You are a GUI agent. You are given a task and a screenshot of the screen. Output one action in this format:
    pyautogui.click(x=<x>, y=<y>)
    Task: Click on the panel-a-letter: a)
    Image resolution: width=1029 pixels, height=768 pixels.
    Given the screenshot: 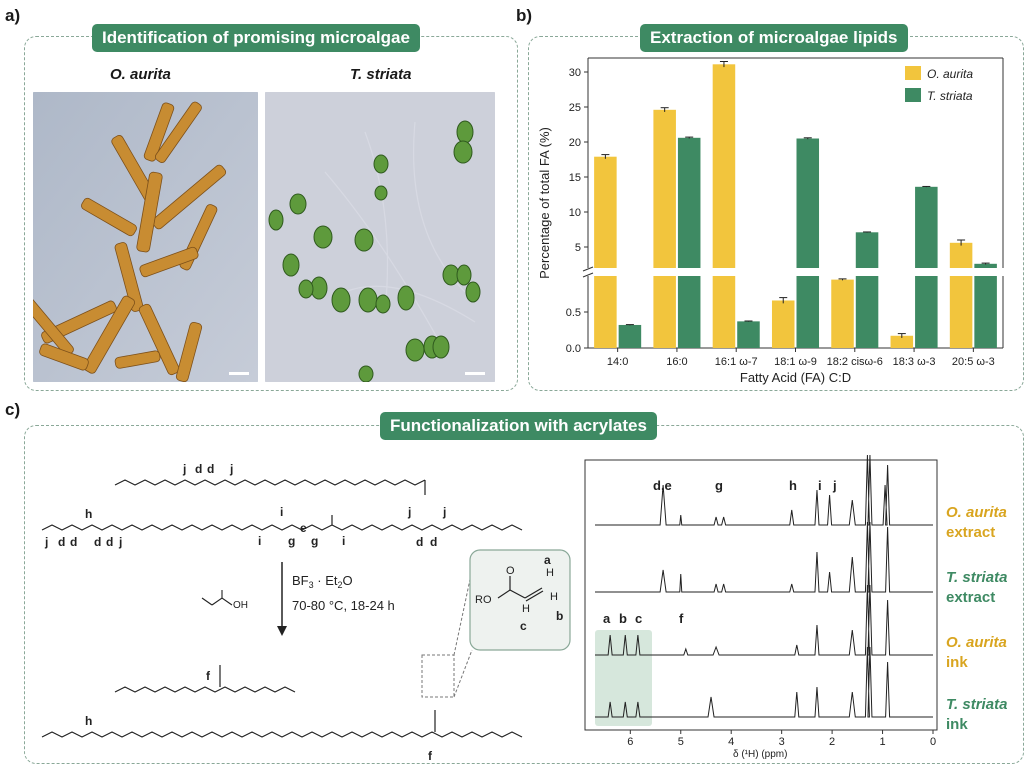 What is the action you would take?
    pyautogui.click(x=13, y=15)
    